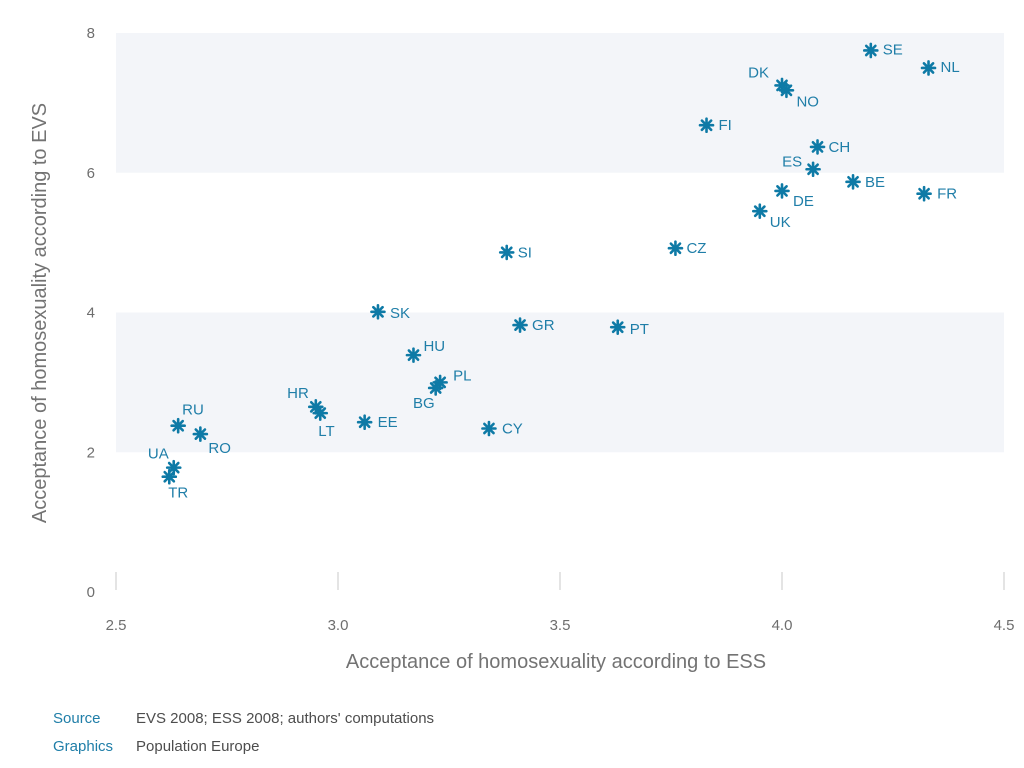  I want to click on data-point-de, so click(782, 191).